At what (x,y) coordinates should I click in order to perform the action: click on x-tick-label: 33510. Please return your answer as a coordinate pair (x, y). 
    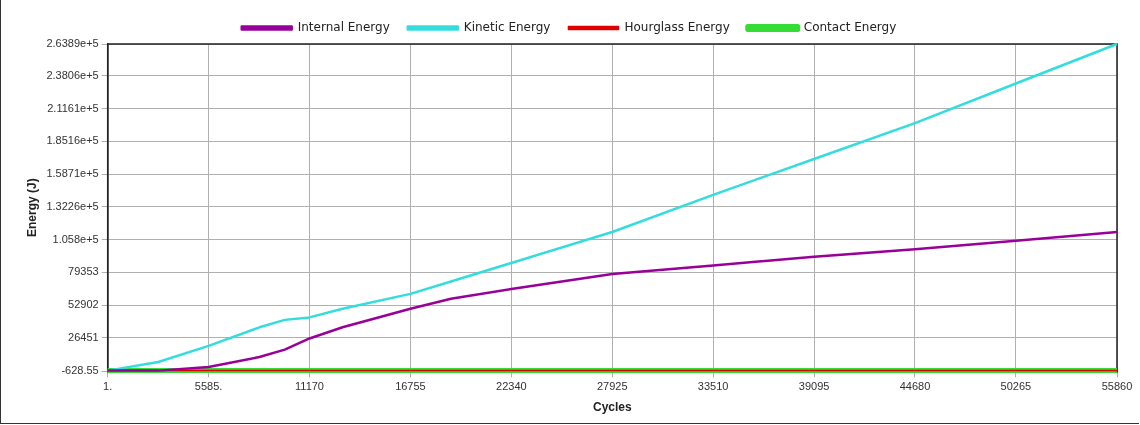
    Looking at the image, I should click on (713, 386).